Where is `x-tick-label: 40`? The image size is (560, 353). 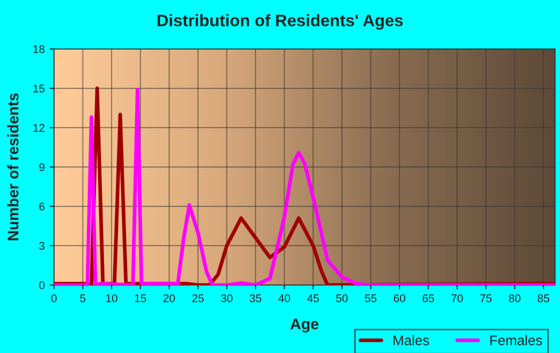 x-tick-label: 40 is located at coordinates (284, 298).